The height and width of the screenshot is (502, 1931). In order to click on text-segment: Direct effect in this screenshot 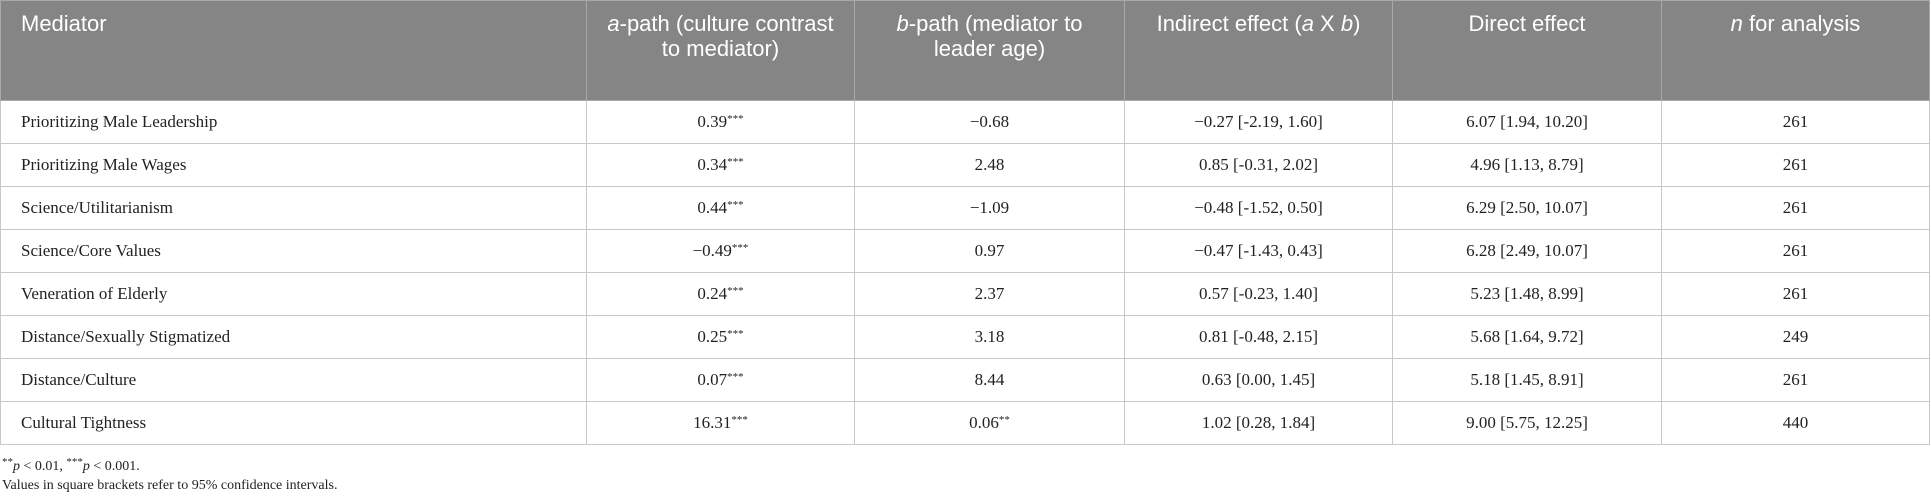, I will do `click(1527, 23)`.